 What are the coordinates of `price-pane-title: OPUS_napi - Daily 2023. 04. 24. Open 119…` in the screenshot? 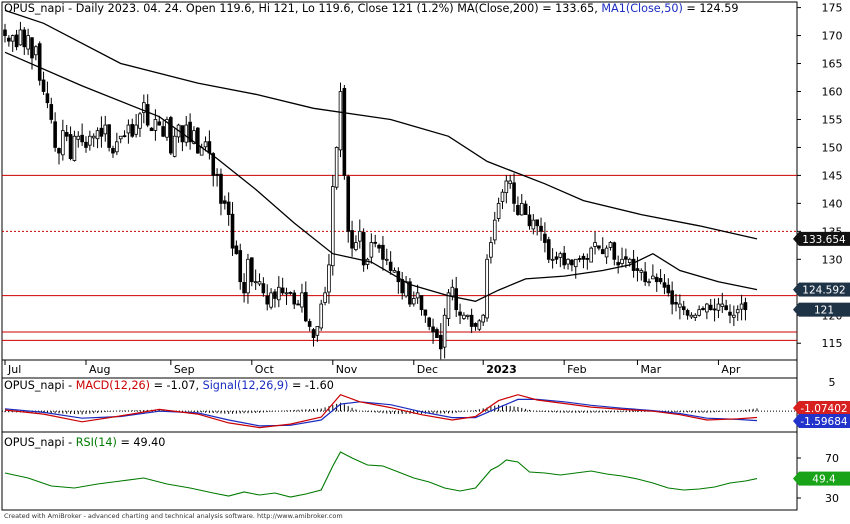 It's located at (371, 8).